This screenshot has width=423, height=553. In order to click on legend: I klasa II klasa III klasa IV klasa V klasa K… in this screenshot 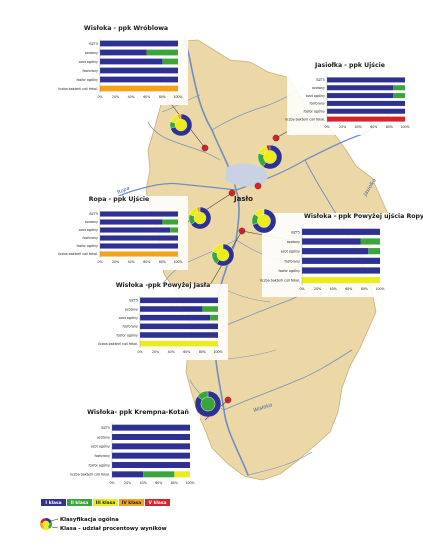, I will do `click(104, 515)`.